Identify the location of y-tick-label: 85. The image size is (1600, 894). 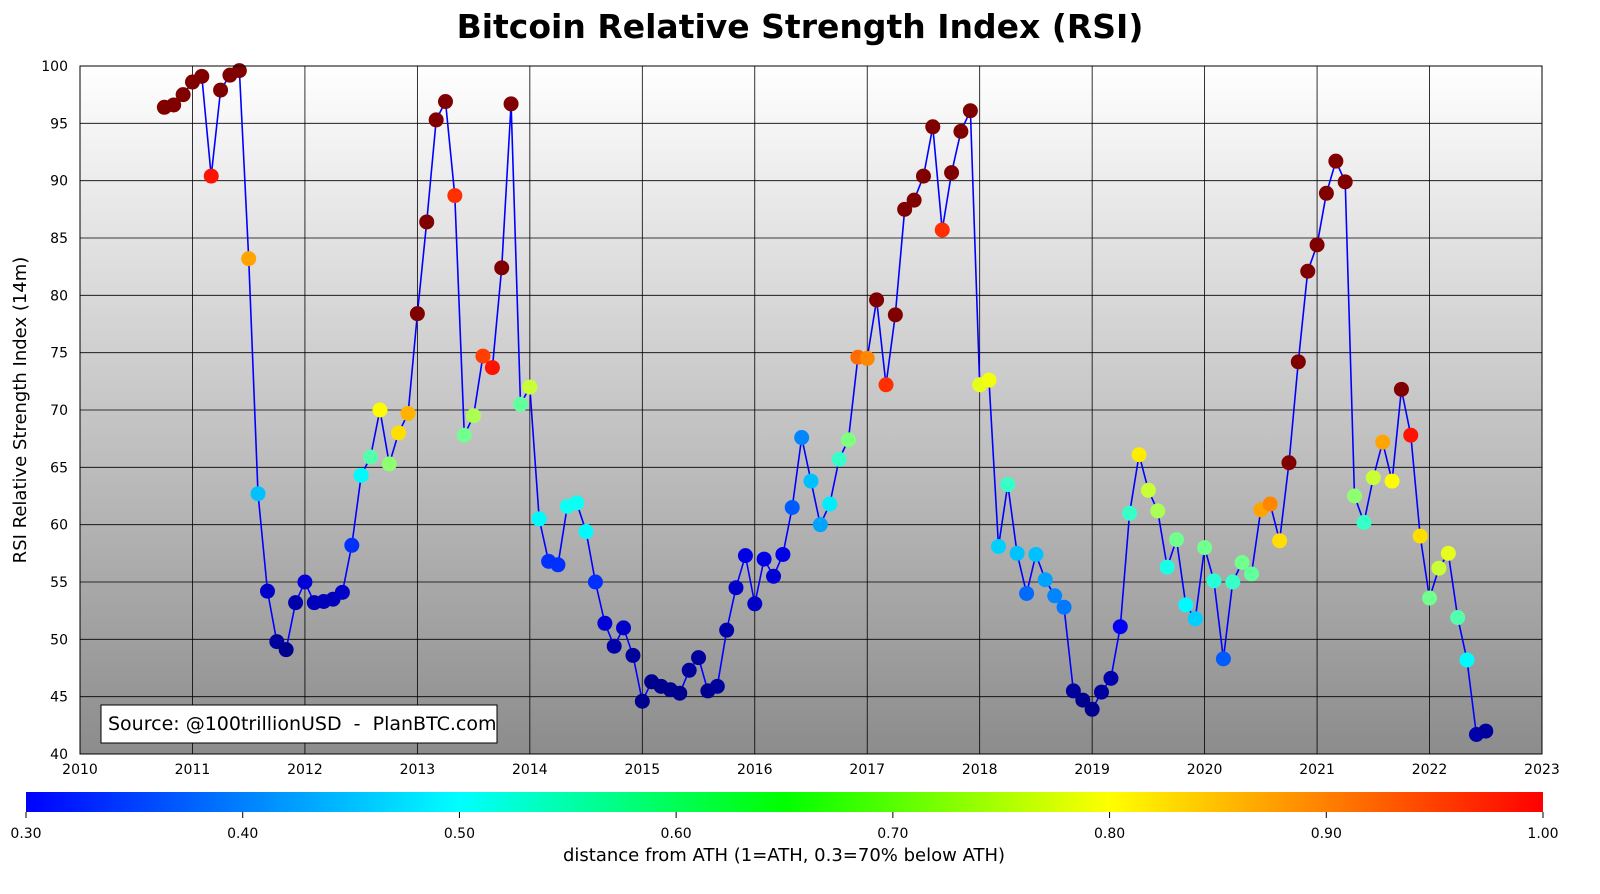
(59, 239).